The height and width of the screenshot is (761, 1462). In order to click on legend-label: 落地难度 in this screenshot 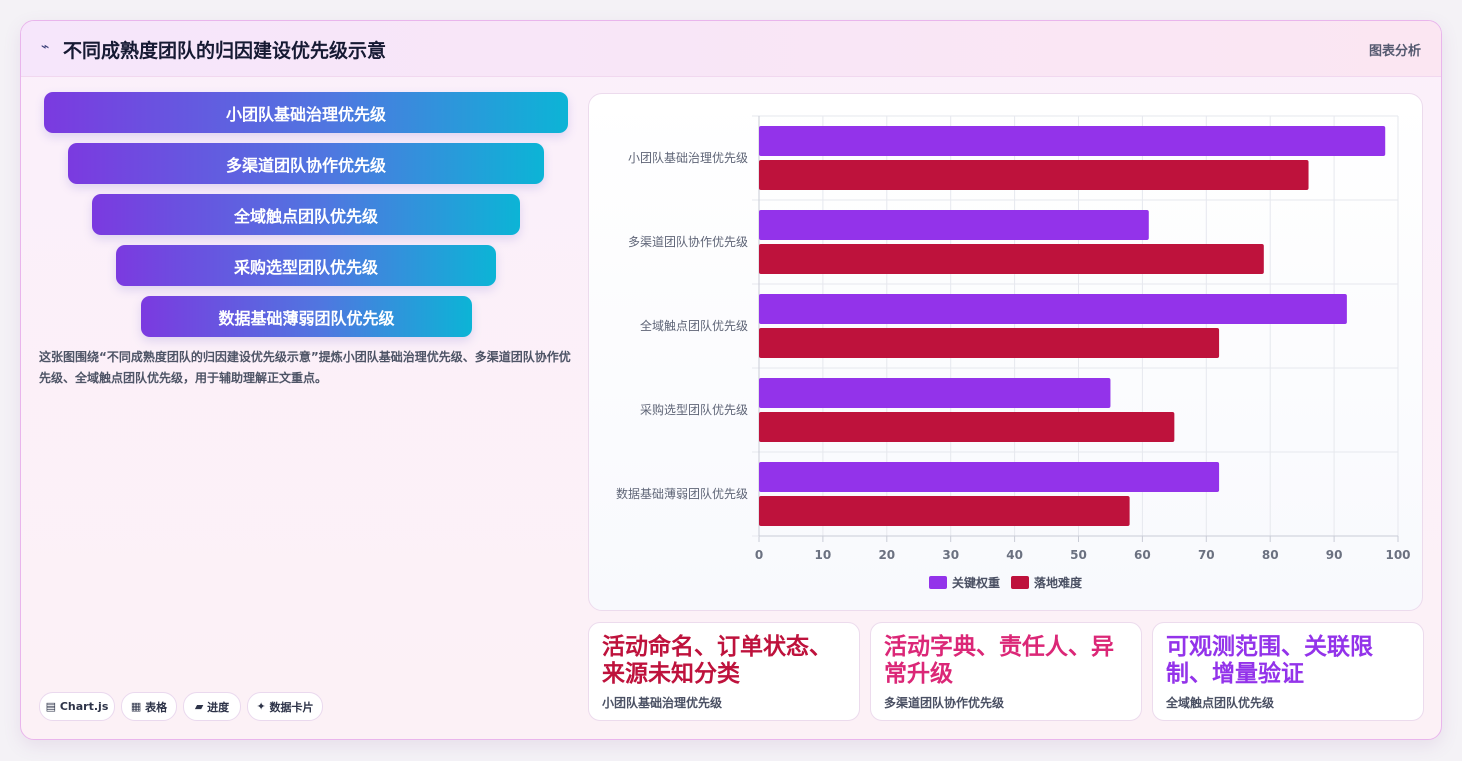, I will do `click(1058, 582)`.